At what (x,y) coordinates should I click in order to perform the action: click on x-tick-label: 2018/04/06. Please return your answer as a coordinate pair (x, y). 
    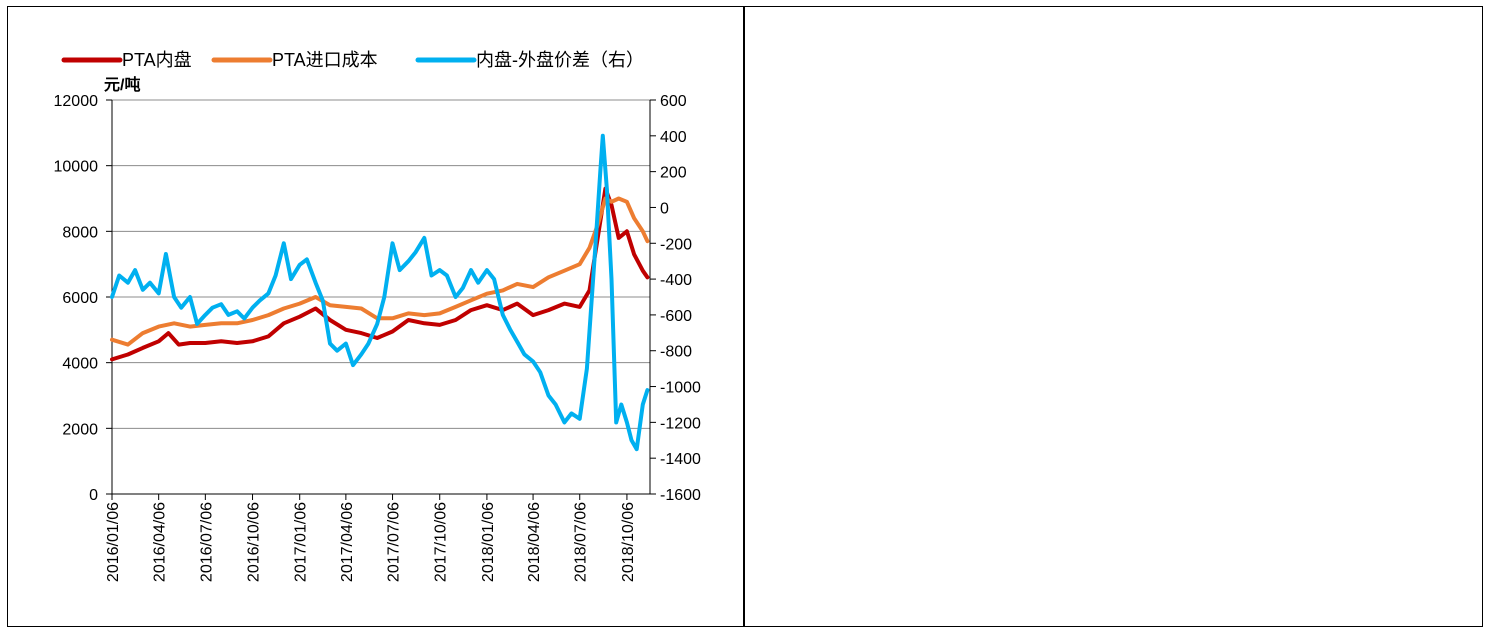
    Looking at the image, I should click on (534, 542).